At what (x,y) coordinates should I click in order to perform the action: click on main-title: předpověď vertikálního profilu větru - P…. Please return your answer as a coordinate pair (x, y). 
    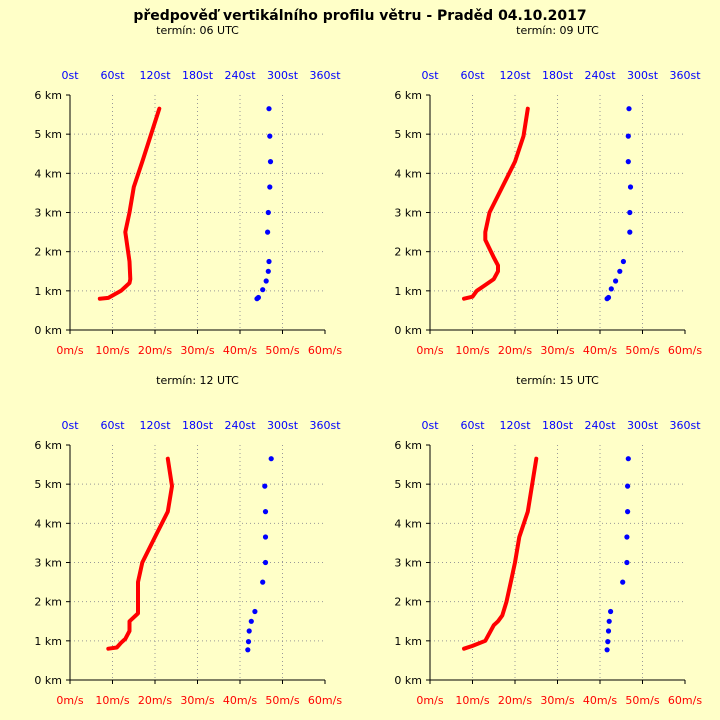
    Looking at the image, I should click on (360, 16).